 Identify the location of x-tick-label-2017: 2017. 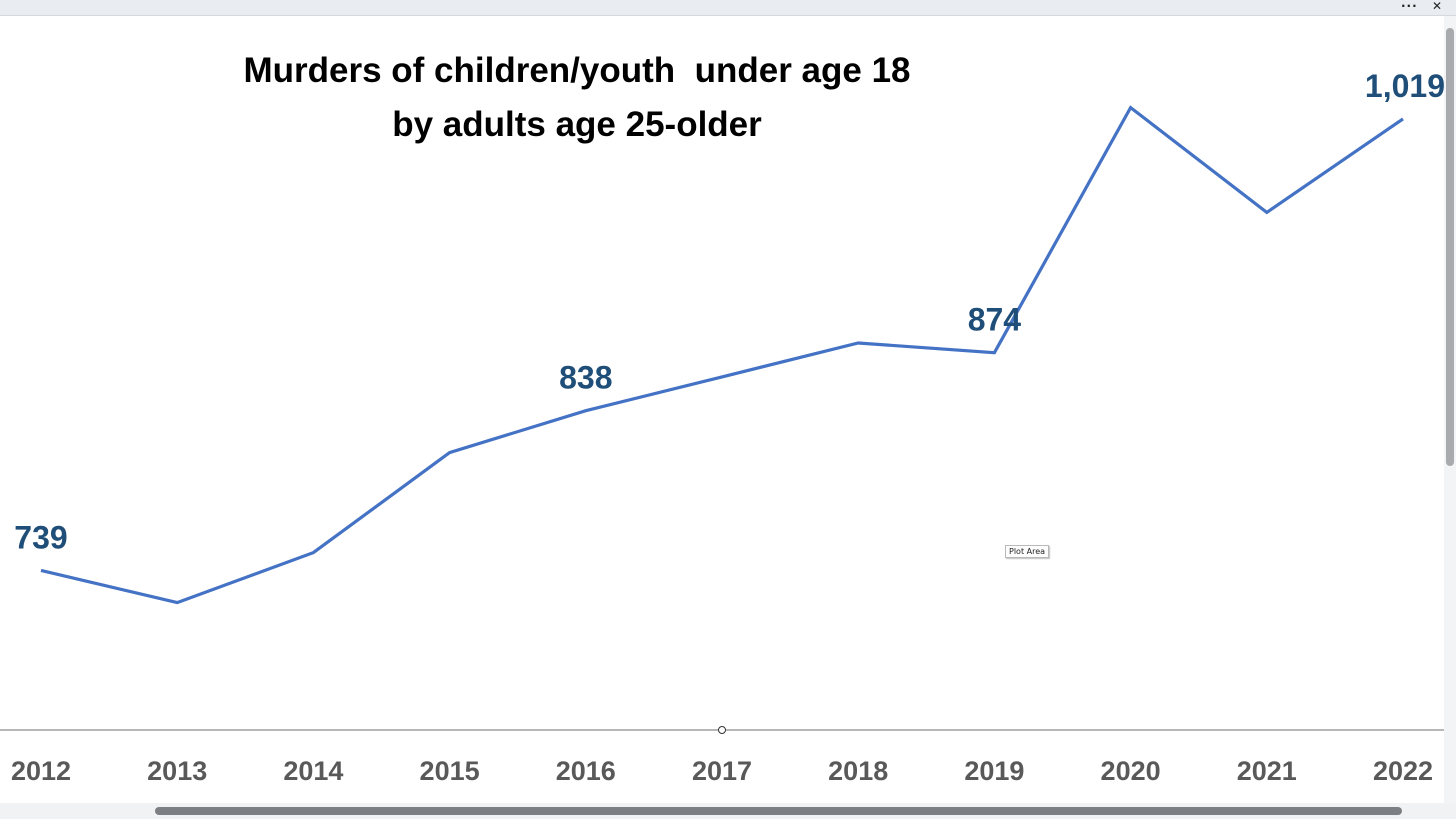
(722, 771).